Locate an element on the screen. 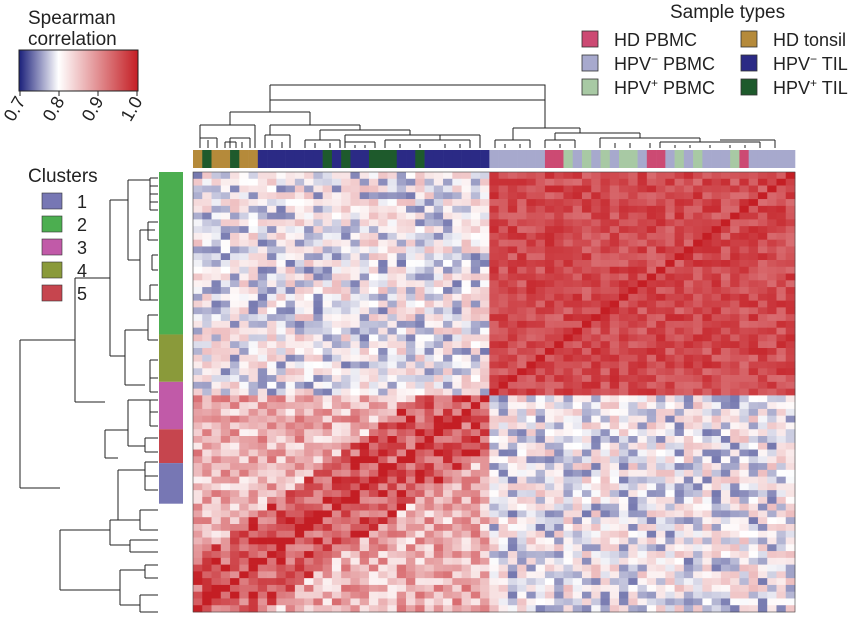  legend-text: TIL is located at coordinates (832, 64).